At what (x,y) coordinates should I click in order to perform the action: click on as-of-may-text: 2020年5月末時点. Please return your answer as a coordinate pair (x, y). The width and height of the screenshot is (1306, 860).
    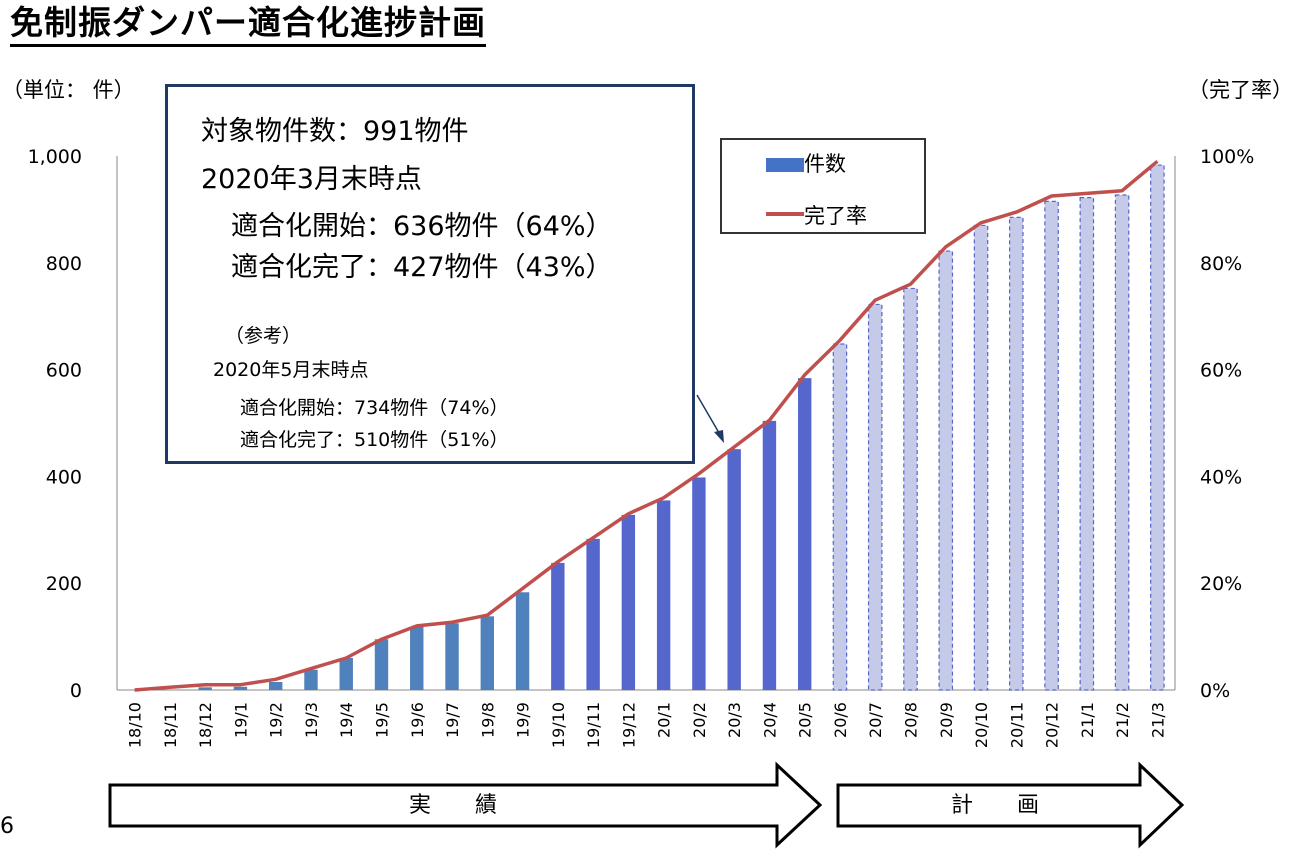
    Looking at the image, I should click on (291, 370).